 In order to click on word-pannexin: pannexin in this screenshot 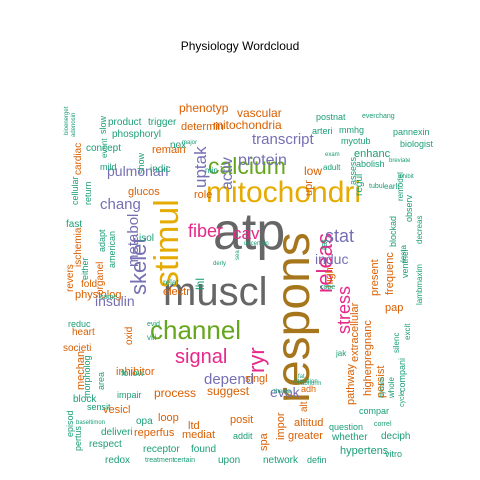, I will do `click(411, 132)`.